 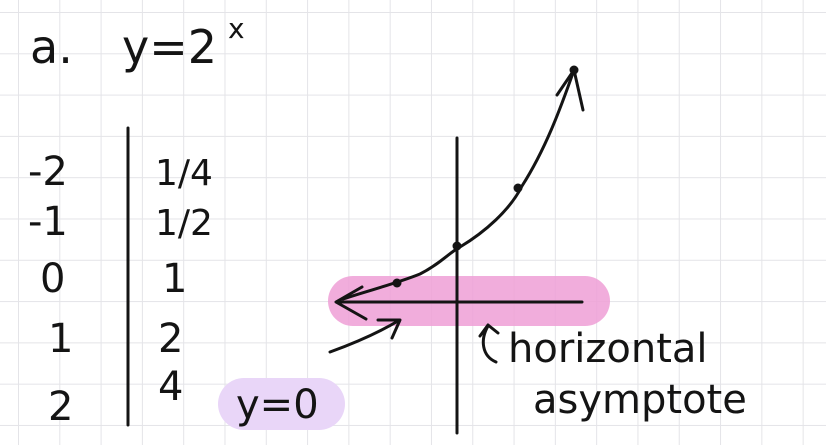 I want to click on table-y-cell: 1/4, so click(x=184, y=173).